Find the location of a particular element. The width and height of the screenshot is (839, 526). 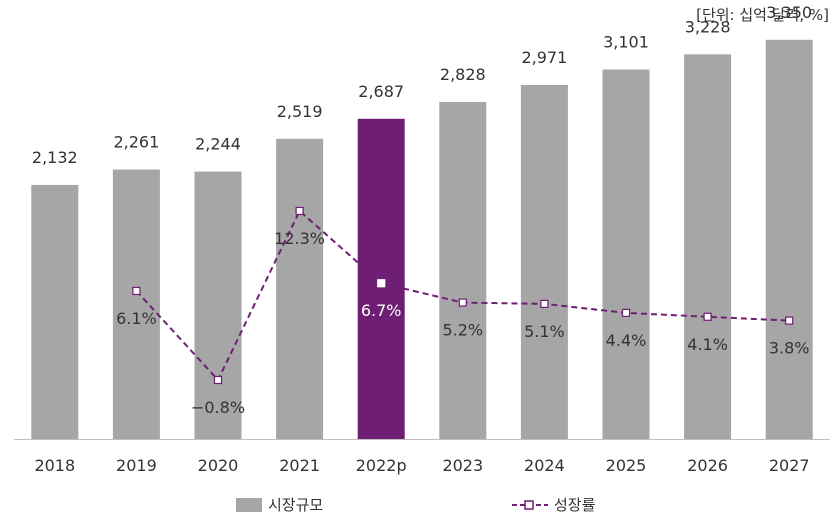

bar-value-label: 2,261 is located at coordinates (136, 142).